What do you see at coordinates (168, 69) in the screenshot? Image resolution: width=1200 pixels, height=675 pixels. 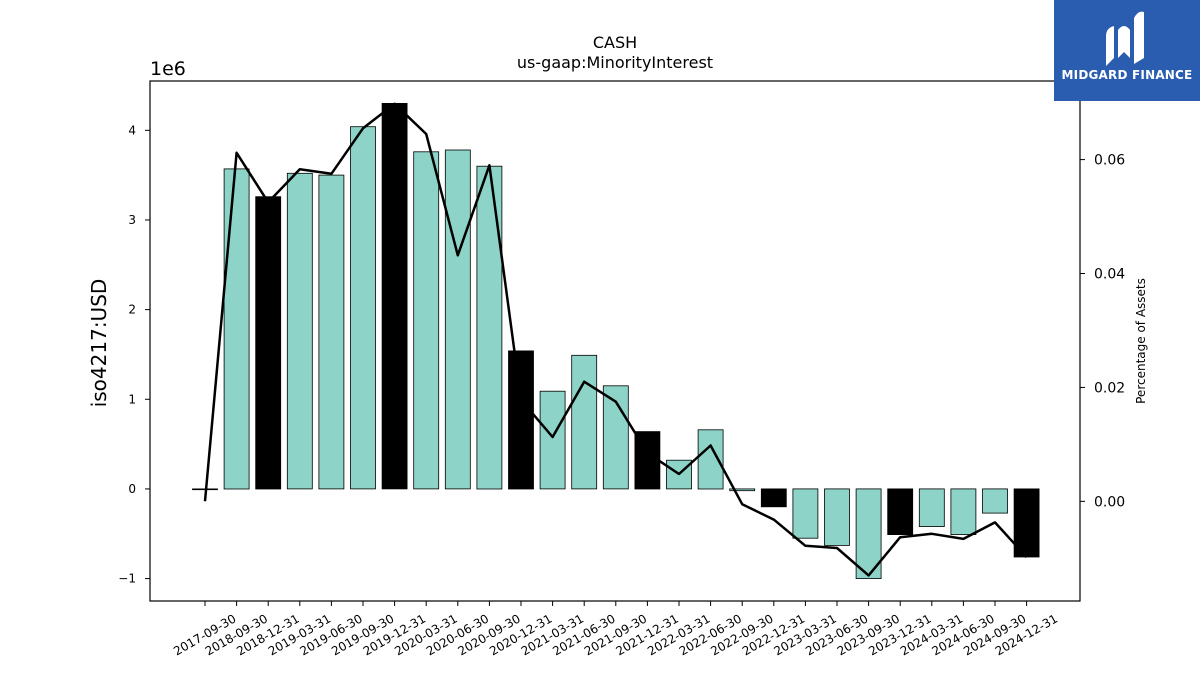 I see `y-scale-label: 1e6` at bounding box center [168, 69].